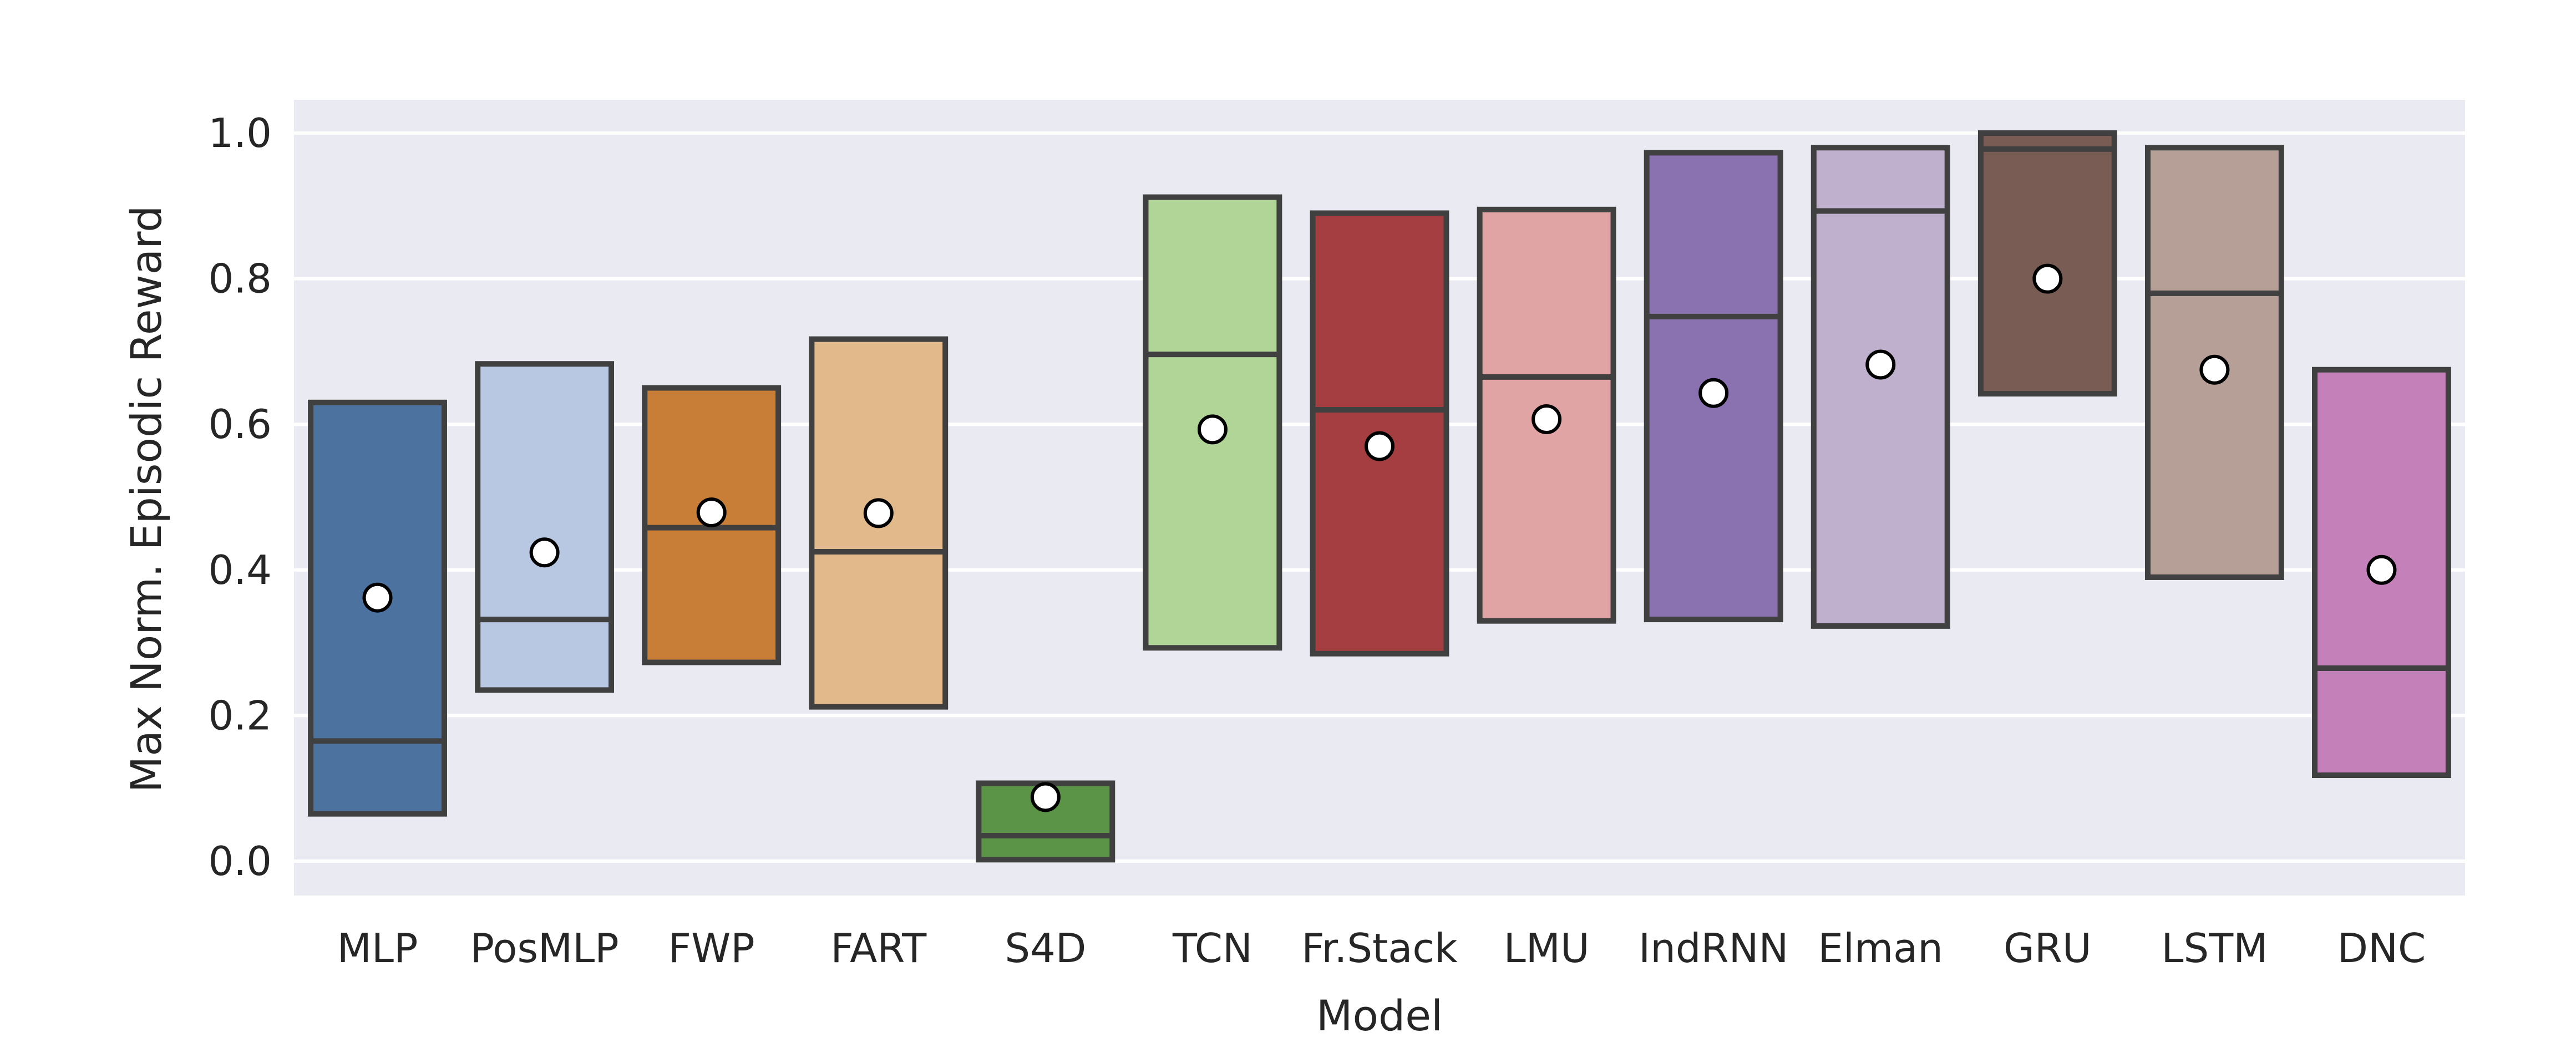 This screenshot has width=2576, height=1063. I want to click on x-tick-label: PosMLP, so click(544, 948).